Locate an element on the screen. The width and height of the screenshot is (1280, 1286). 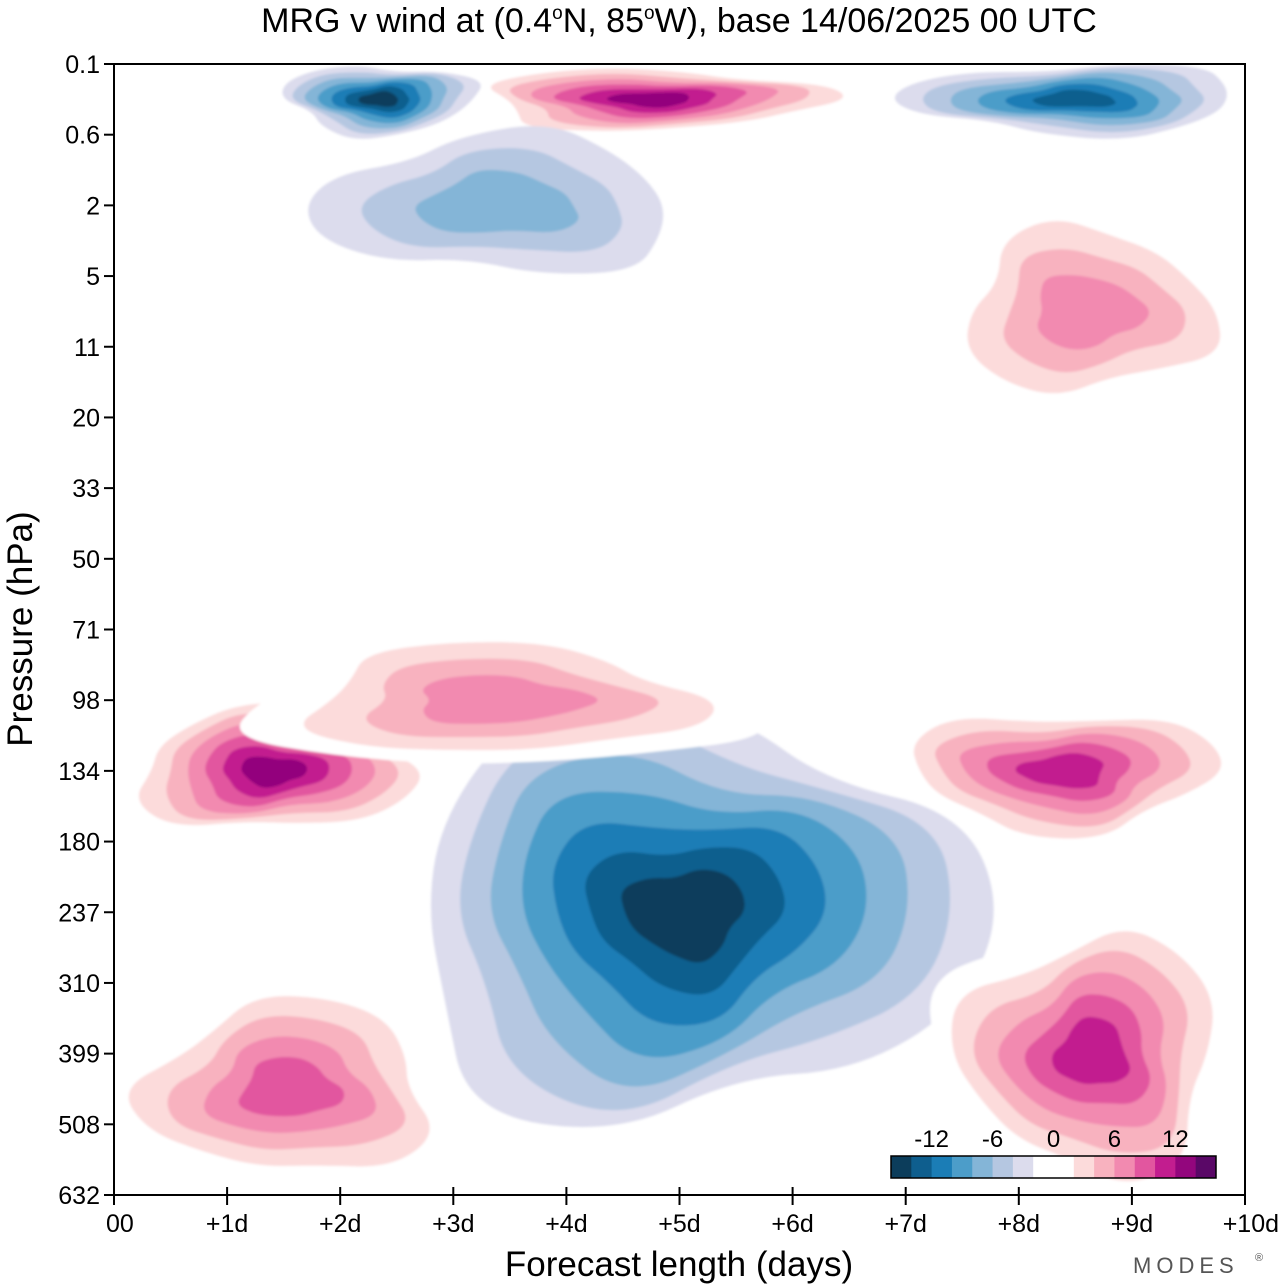
y-tick-label: 399 is located at coordinates (79, 1055).